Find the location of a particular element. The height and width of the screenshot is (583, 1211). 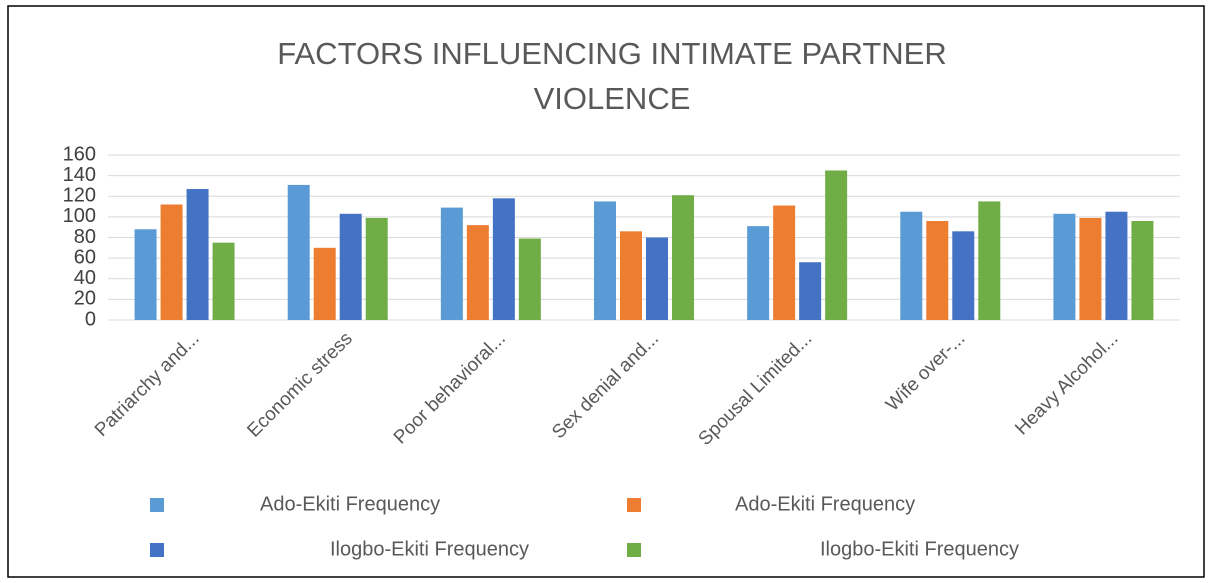

chart-title: FACTORS INFLUENCING INTIMATE PARTNER is located at coordinates (611, 53).